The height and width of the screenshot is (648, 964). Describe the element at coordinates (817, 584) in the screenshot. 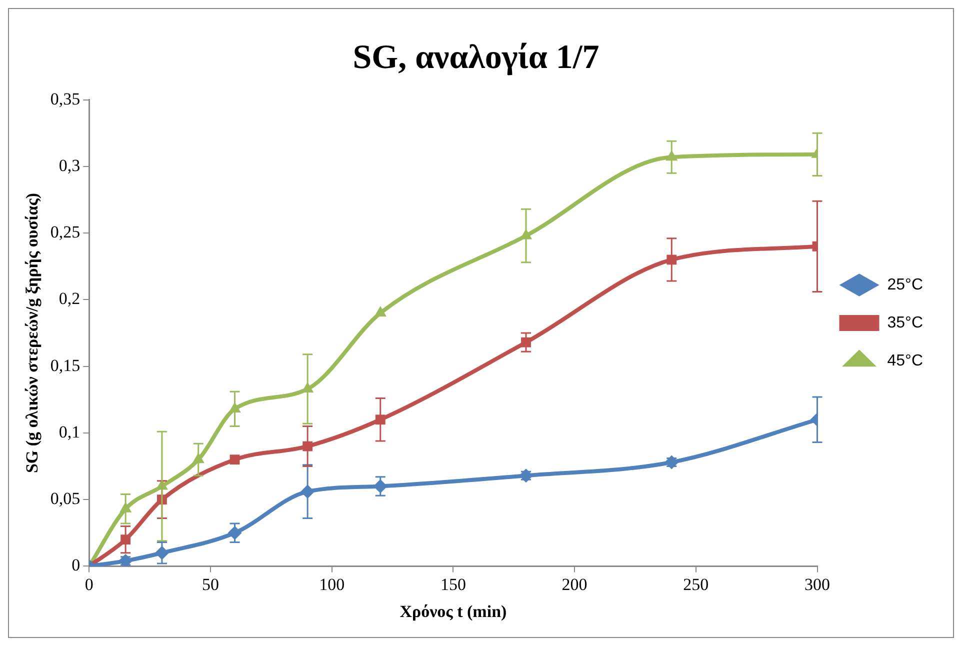

I see `x-tick-label: 300` at that location.